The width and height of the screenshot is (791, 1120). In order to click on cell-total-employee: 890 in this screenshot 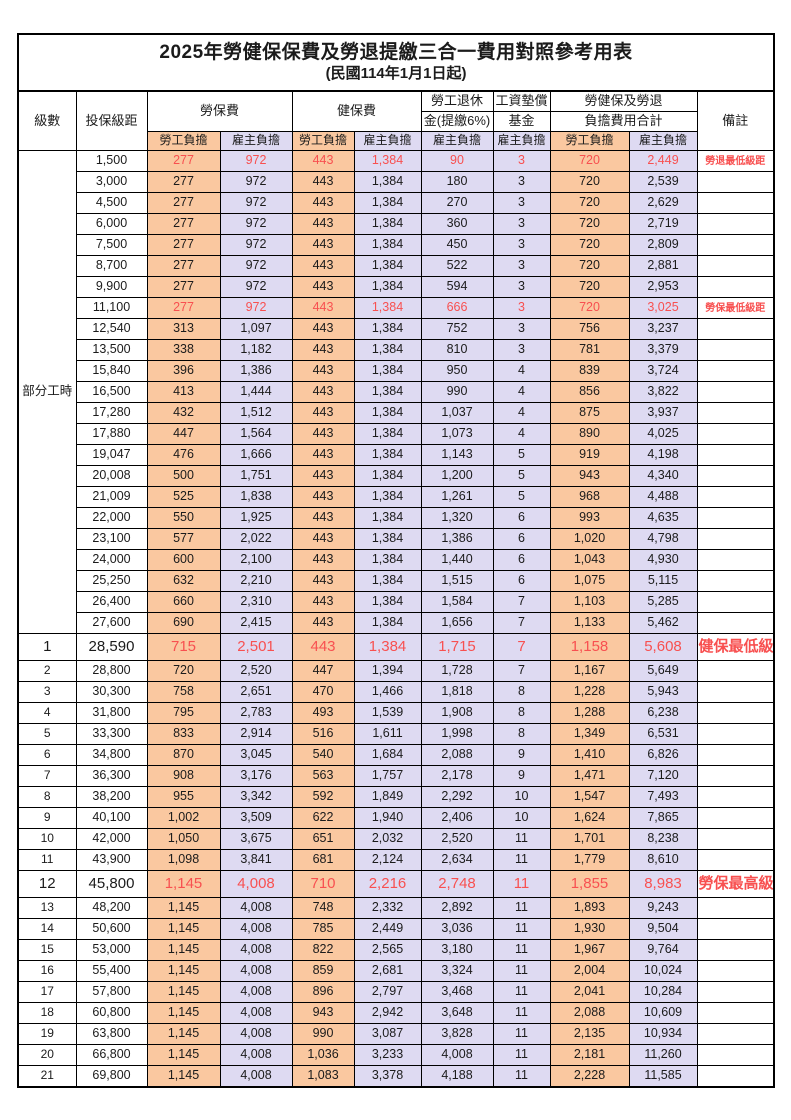, I will do `click(589, 434)`.